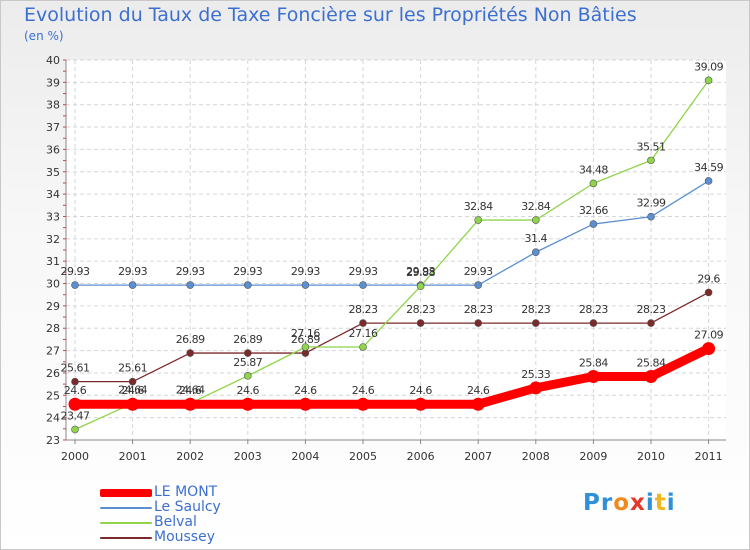  I want to click on y-tick-label: 23, so click(53, 440).